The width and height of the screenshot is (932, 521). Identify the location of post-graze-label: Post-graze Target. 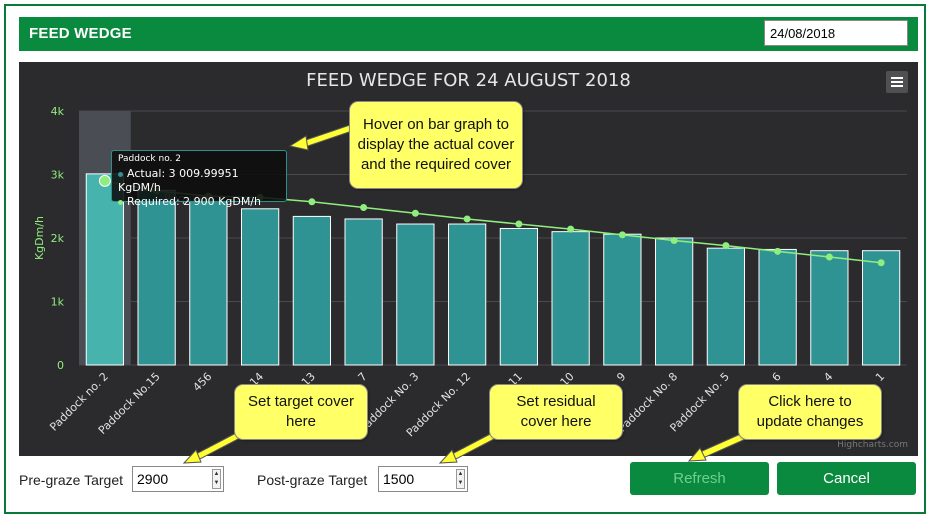
(312, 480).